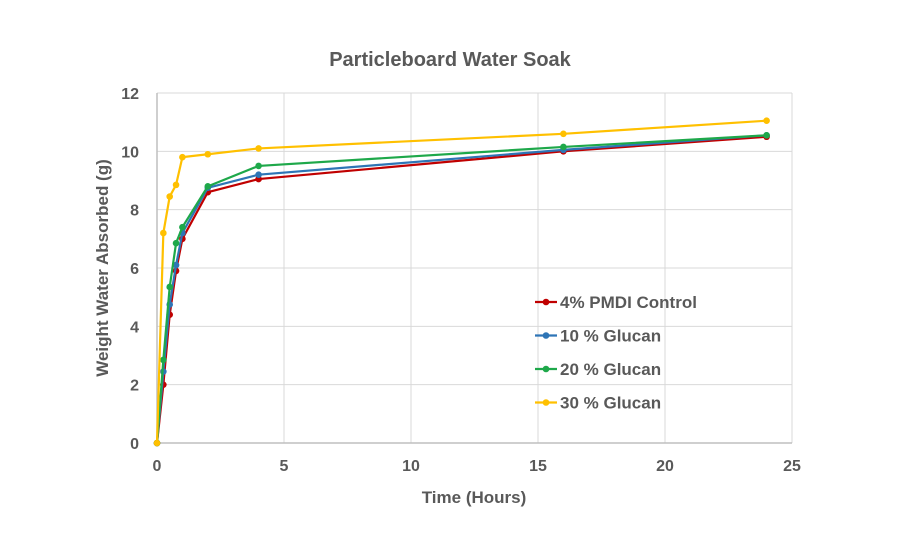 This screenshot has height=555, width=900. I want to click on chart-title: Particleboard Water Soak, so click(450, 60).